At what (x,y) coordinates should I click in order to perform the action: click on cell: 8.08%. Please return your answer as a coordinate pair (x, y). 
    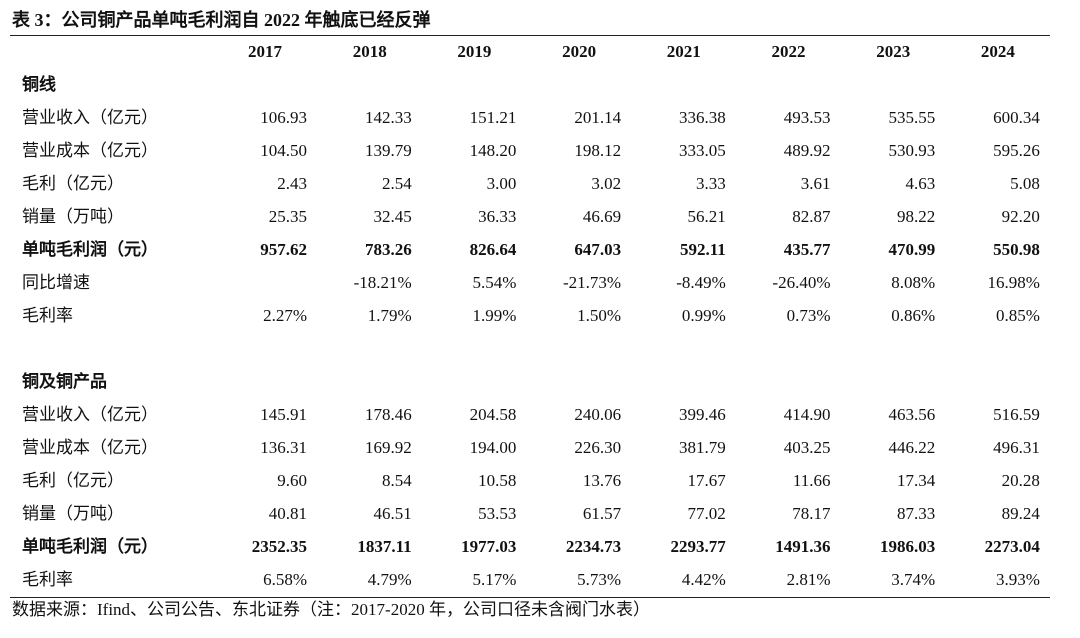
    Looking at the image, I should click on (913, 282).